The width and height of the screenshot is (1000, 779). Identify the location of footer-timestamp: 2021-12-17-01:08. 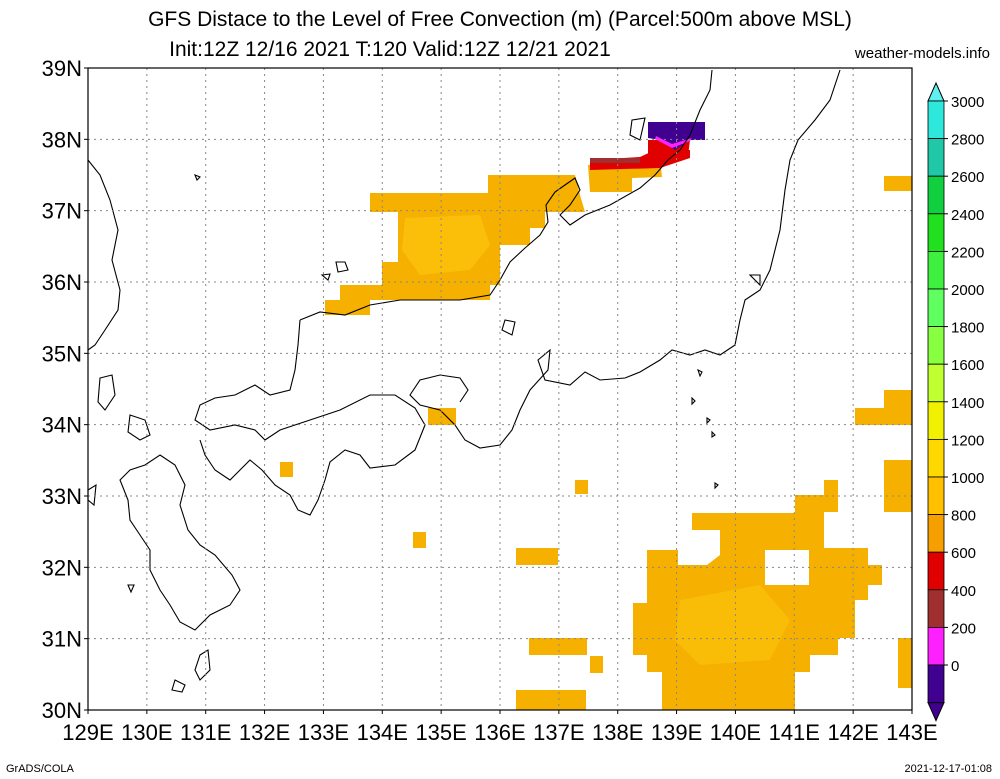
(948, 769).